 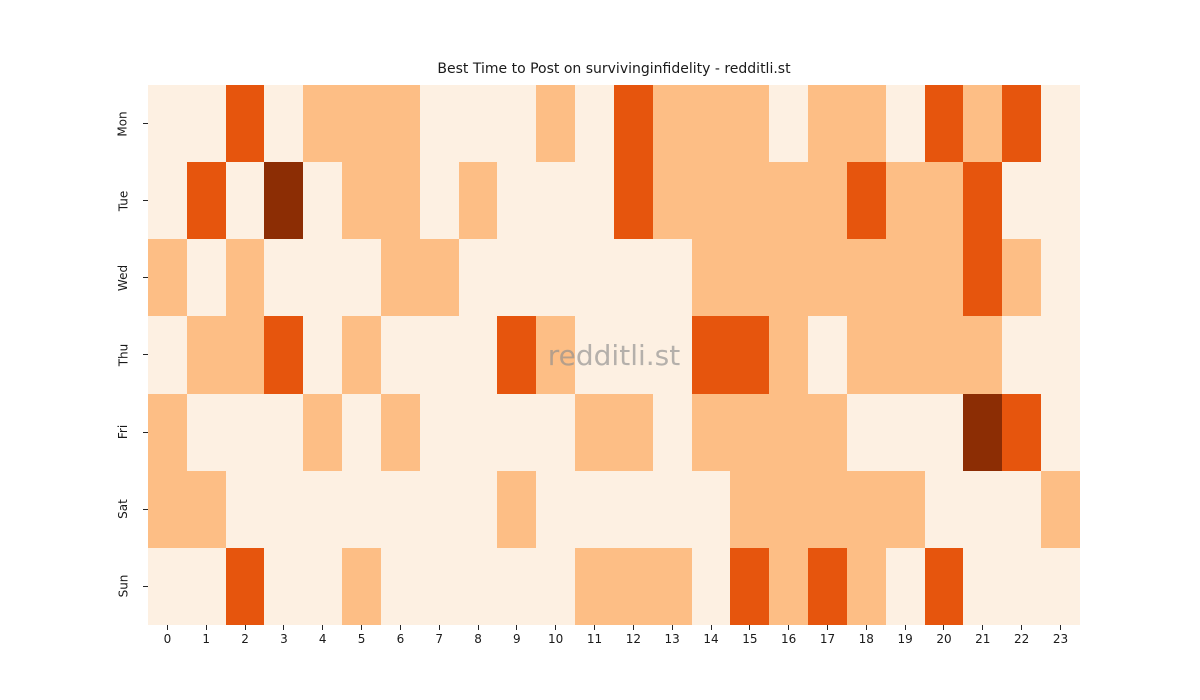 I want to click on x-tick-label: 23, so click(x=1060, y=639).